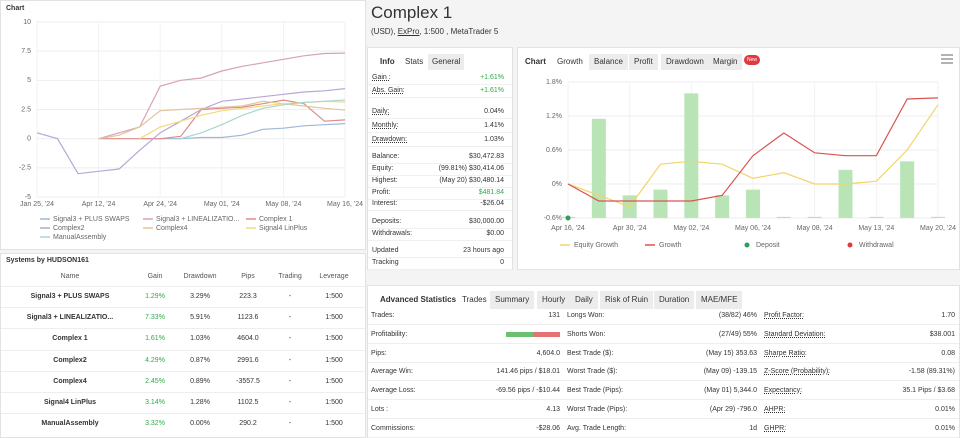  What do you see at coordinates (290, 276) in the screenshot?
I see `column-header: Trading` at bounding box center [290, 276].